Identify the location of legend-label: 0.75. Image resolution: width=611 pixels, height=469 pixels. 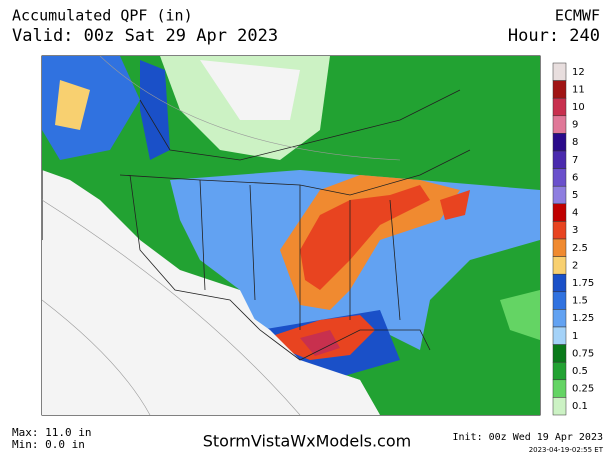
(583, 353).